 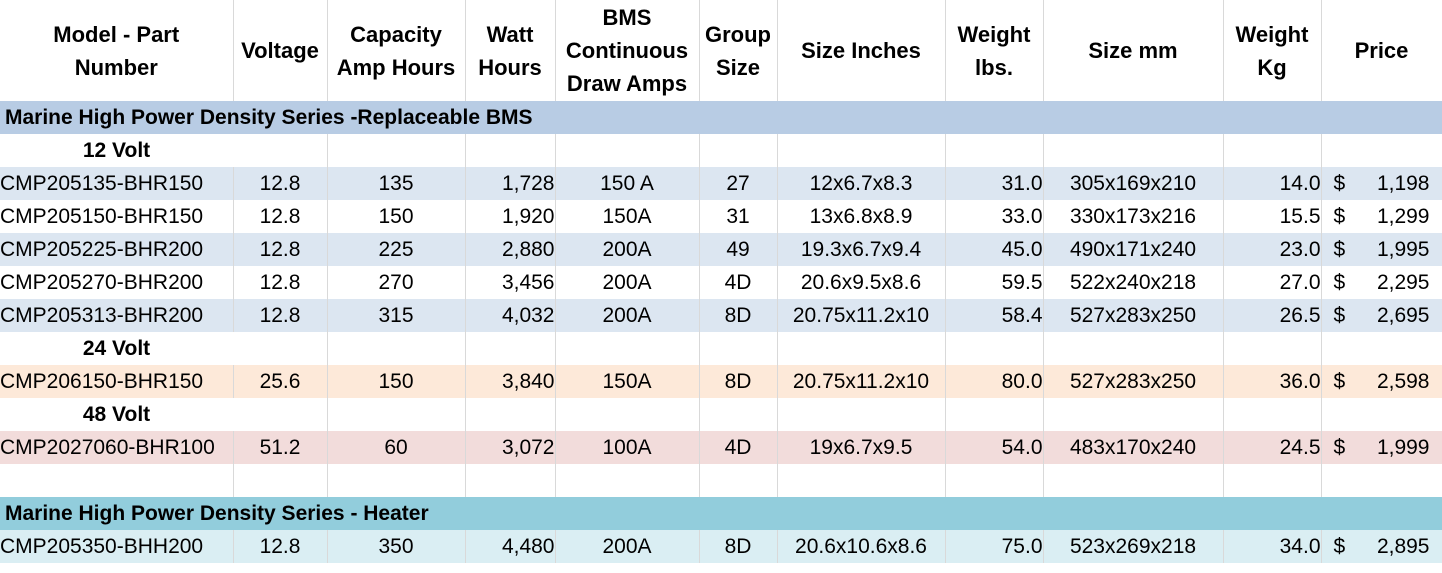 What do you see at coordinates (396, 249) in the screenshot?
I see `capacity-cell: 225` at bounding box center [396, 249].